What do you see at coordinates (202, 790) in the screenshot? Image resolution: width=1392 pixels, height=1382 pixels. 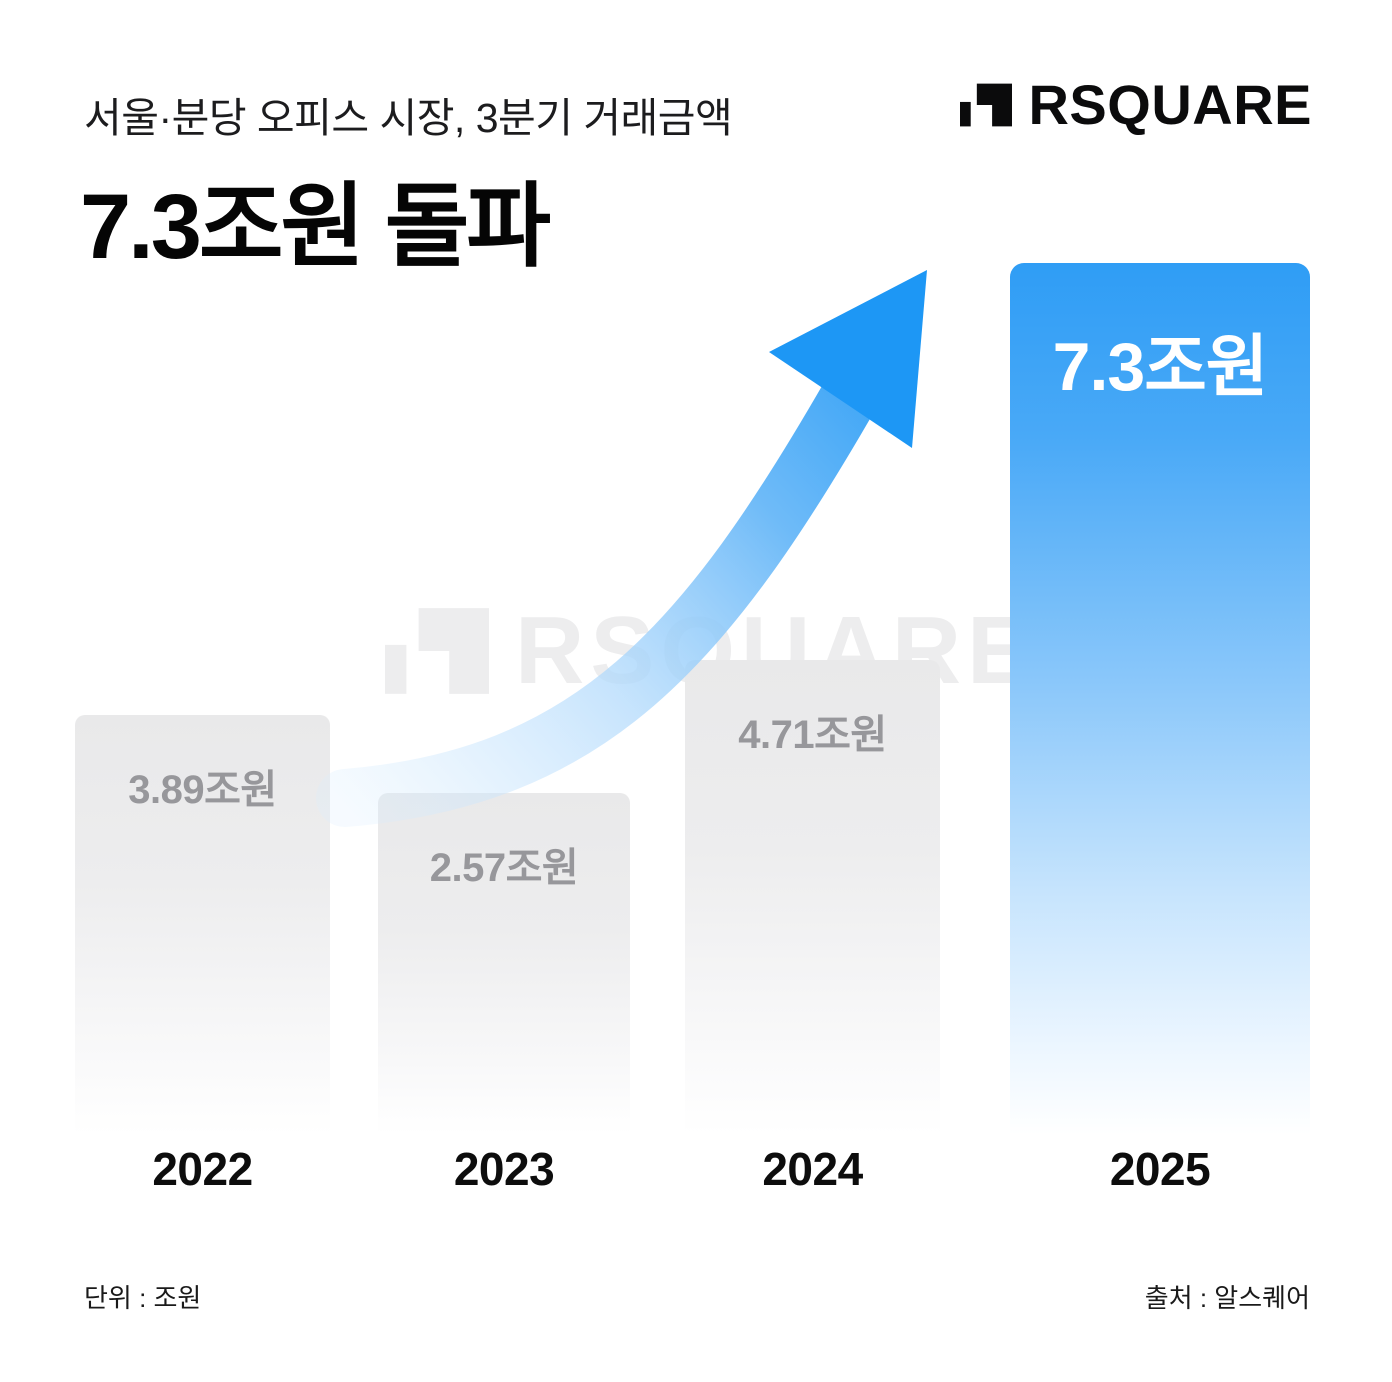 I see `bar-2022-value-label: 3.89조원` at bounding box center [202, 790].